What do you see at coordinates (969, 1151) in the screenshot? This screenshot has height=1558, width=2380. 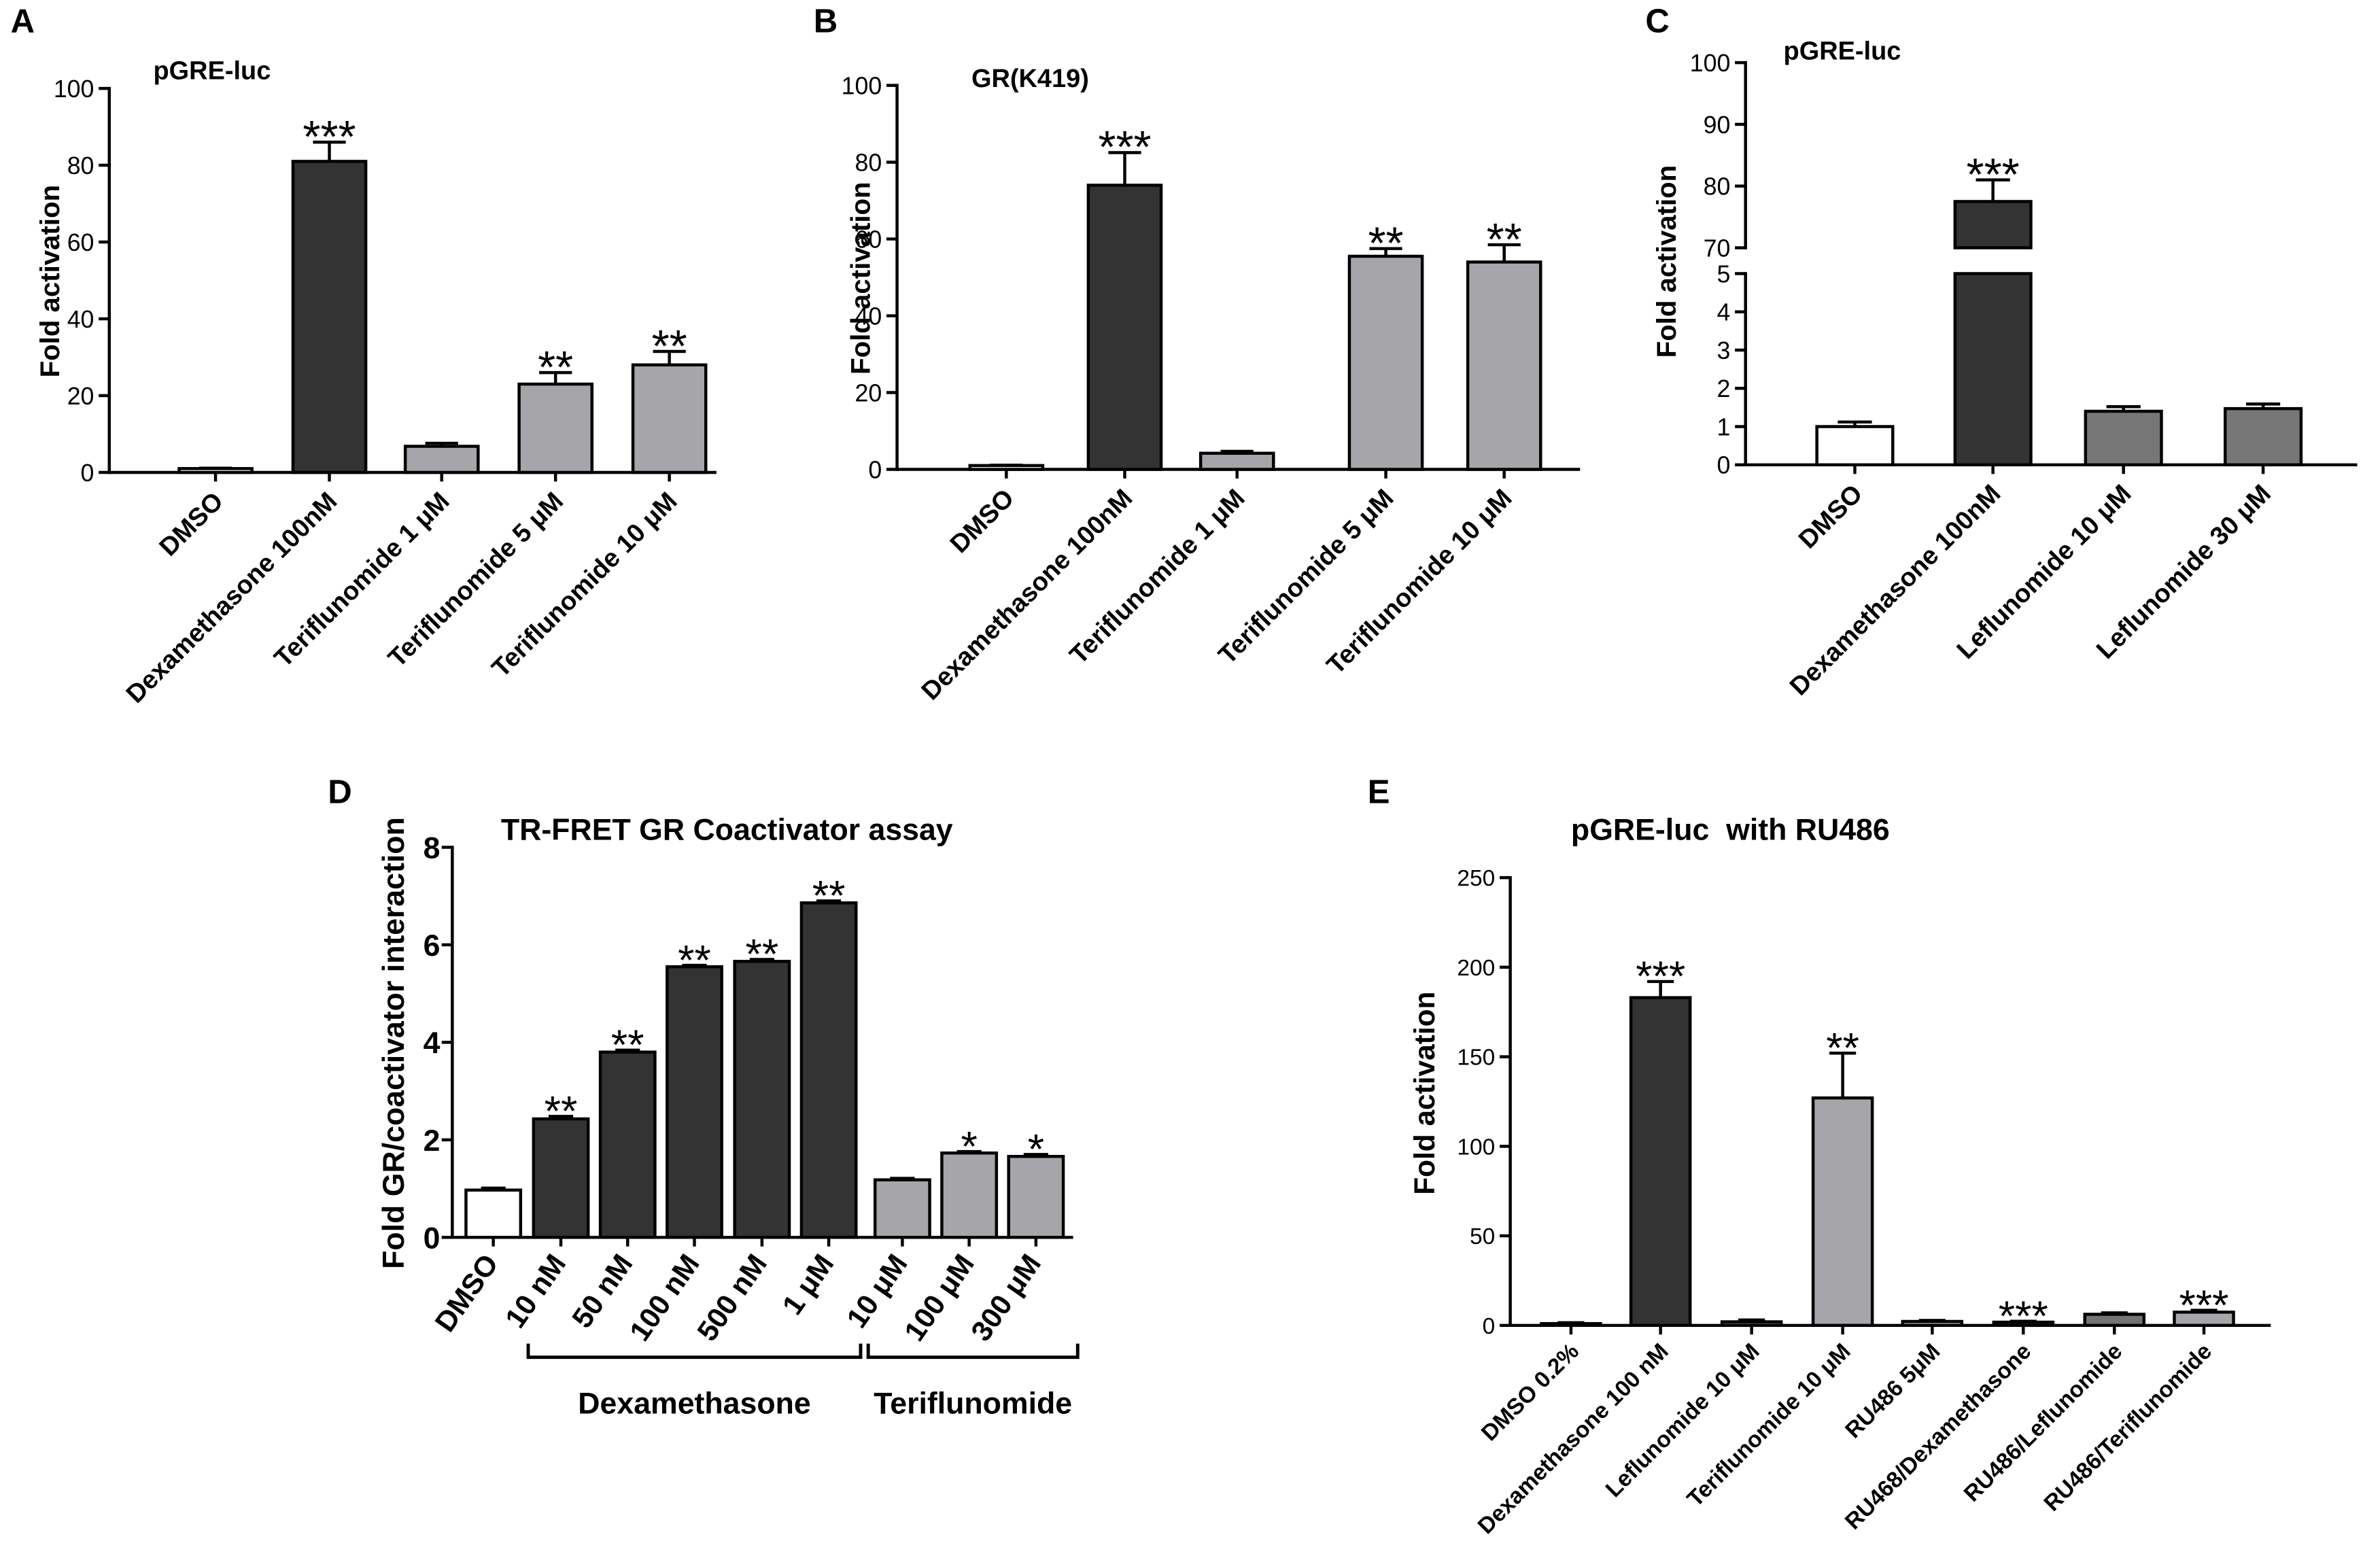 I see `error-bar-d-100-um` at bounding box center [969, 1151].